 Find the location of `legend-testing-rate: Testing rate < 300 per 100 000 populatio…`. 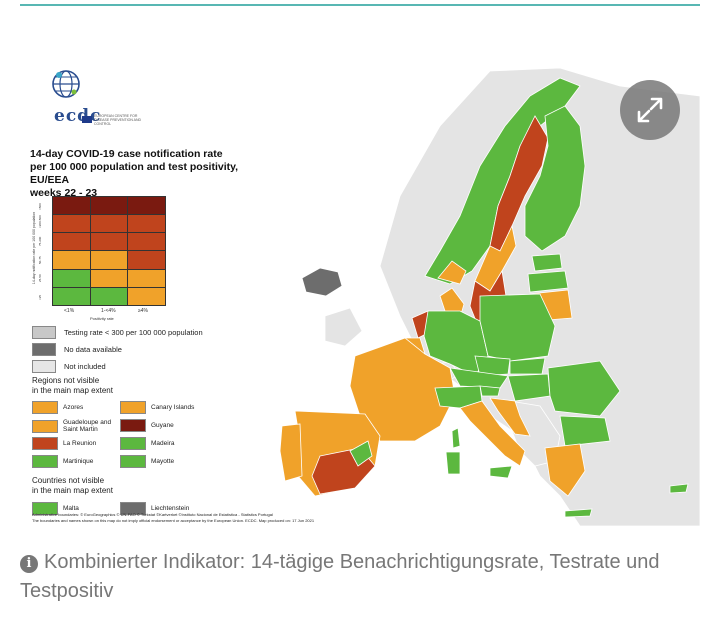

legend-testing-rate: Testing rate < 300 per 100 000 populatio… is located at coordinates (117, 332).